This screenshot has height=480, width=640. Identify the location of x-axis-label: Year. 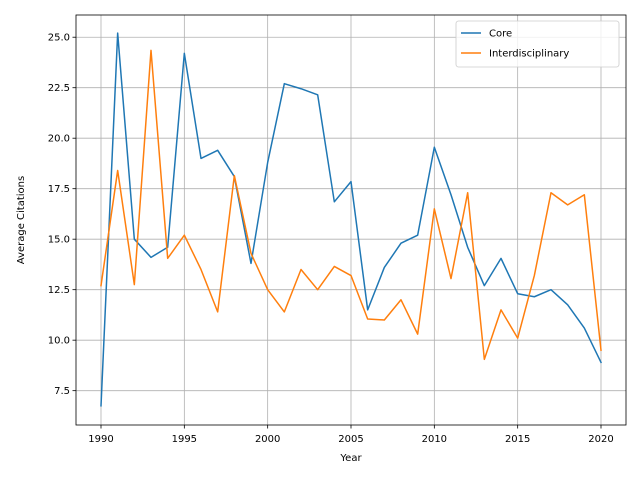
(350, 458).